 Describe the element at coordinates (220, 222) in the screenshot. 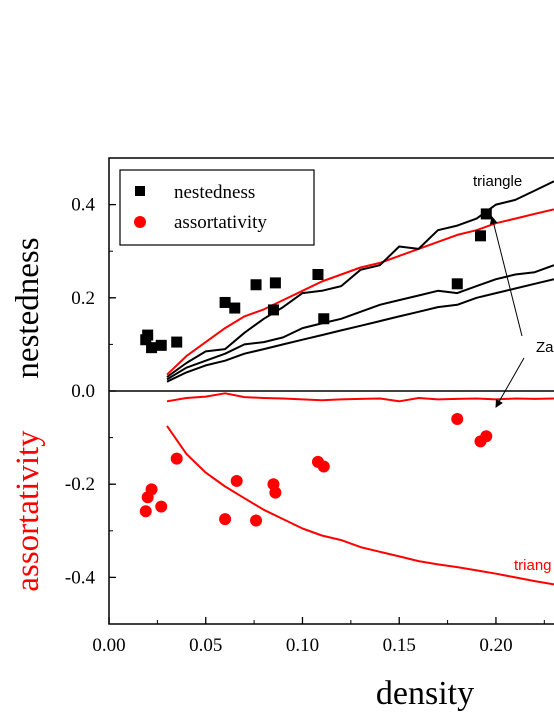

I see `legend-label-assortativity: assortativity` at that location.